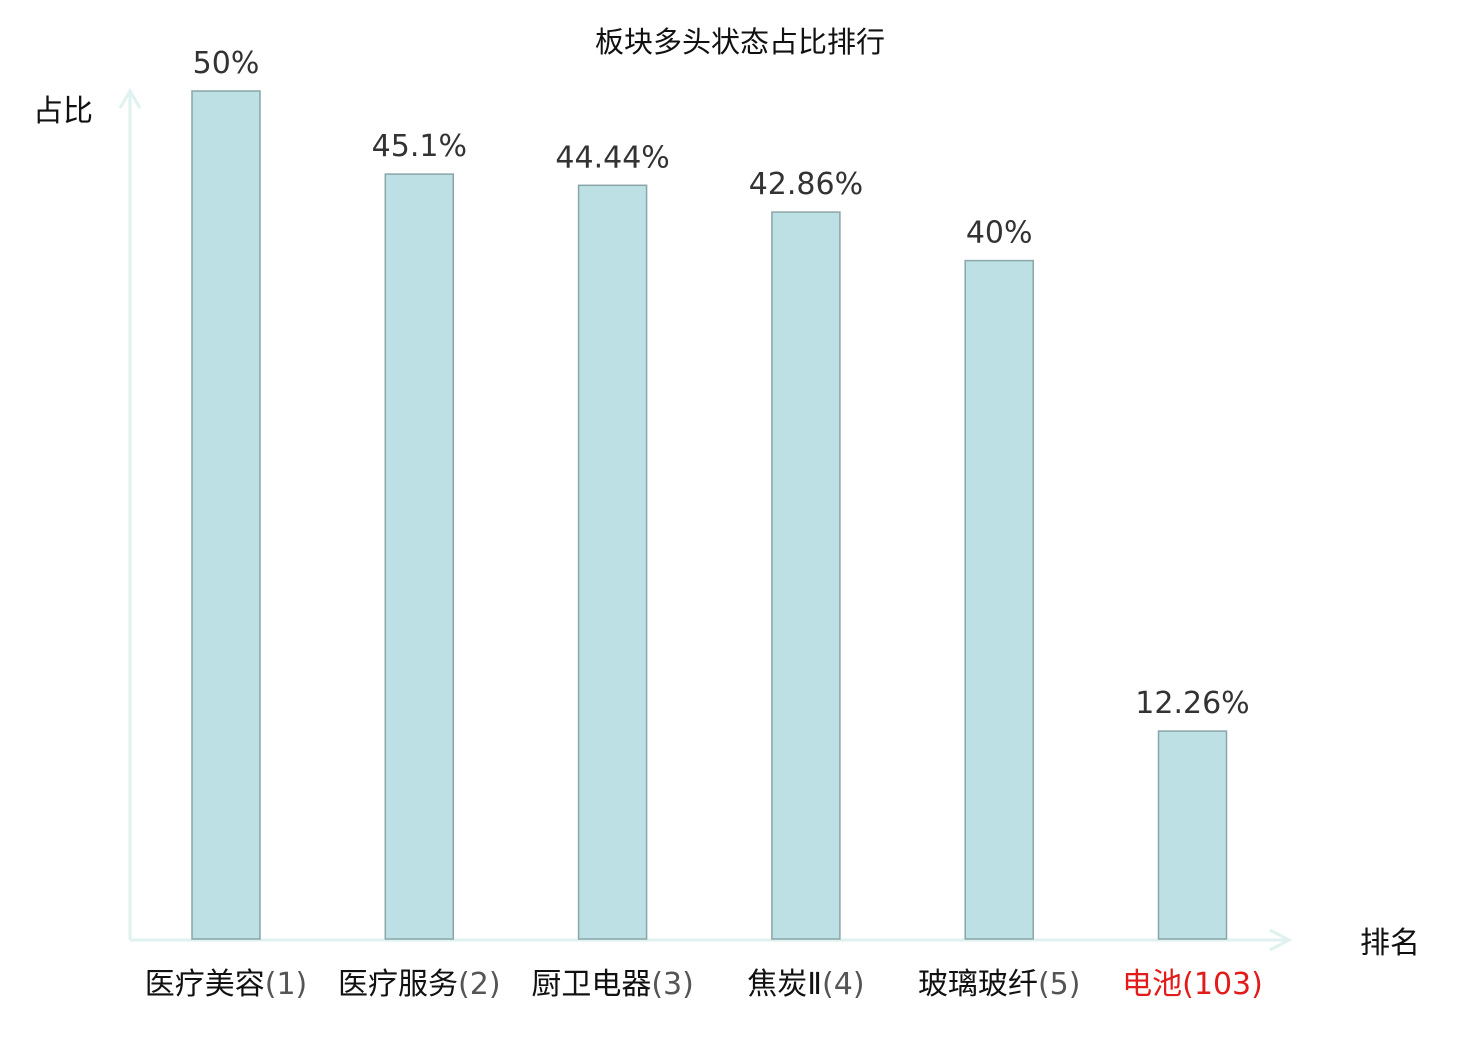 This screenshot has height=1040, width=1480. I want to click on x-tick-label-name: 医疗美容, so click(205, 984).